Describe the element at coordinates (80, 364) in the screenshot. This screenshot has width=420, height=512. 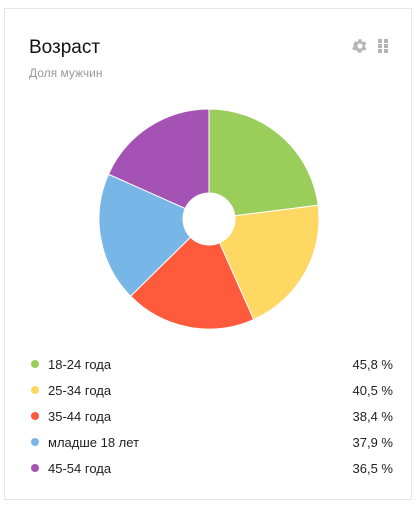
I see `legend-label: 18-24 года` at that location.